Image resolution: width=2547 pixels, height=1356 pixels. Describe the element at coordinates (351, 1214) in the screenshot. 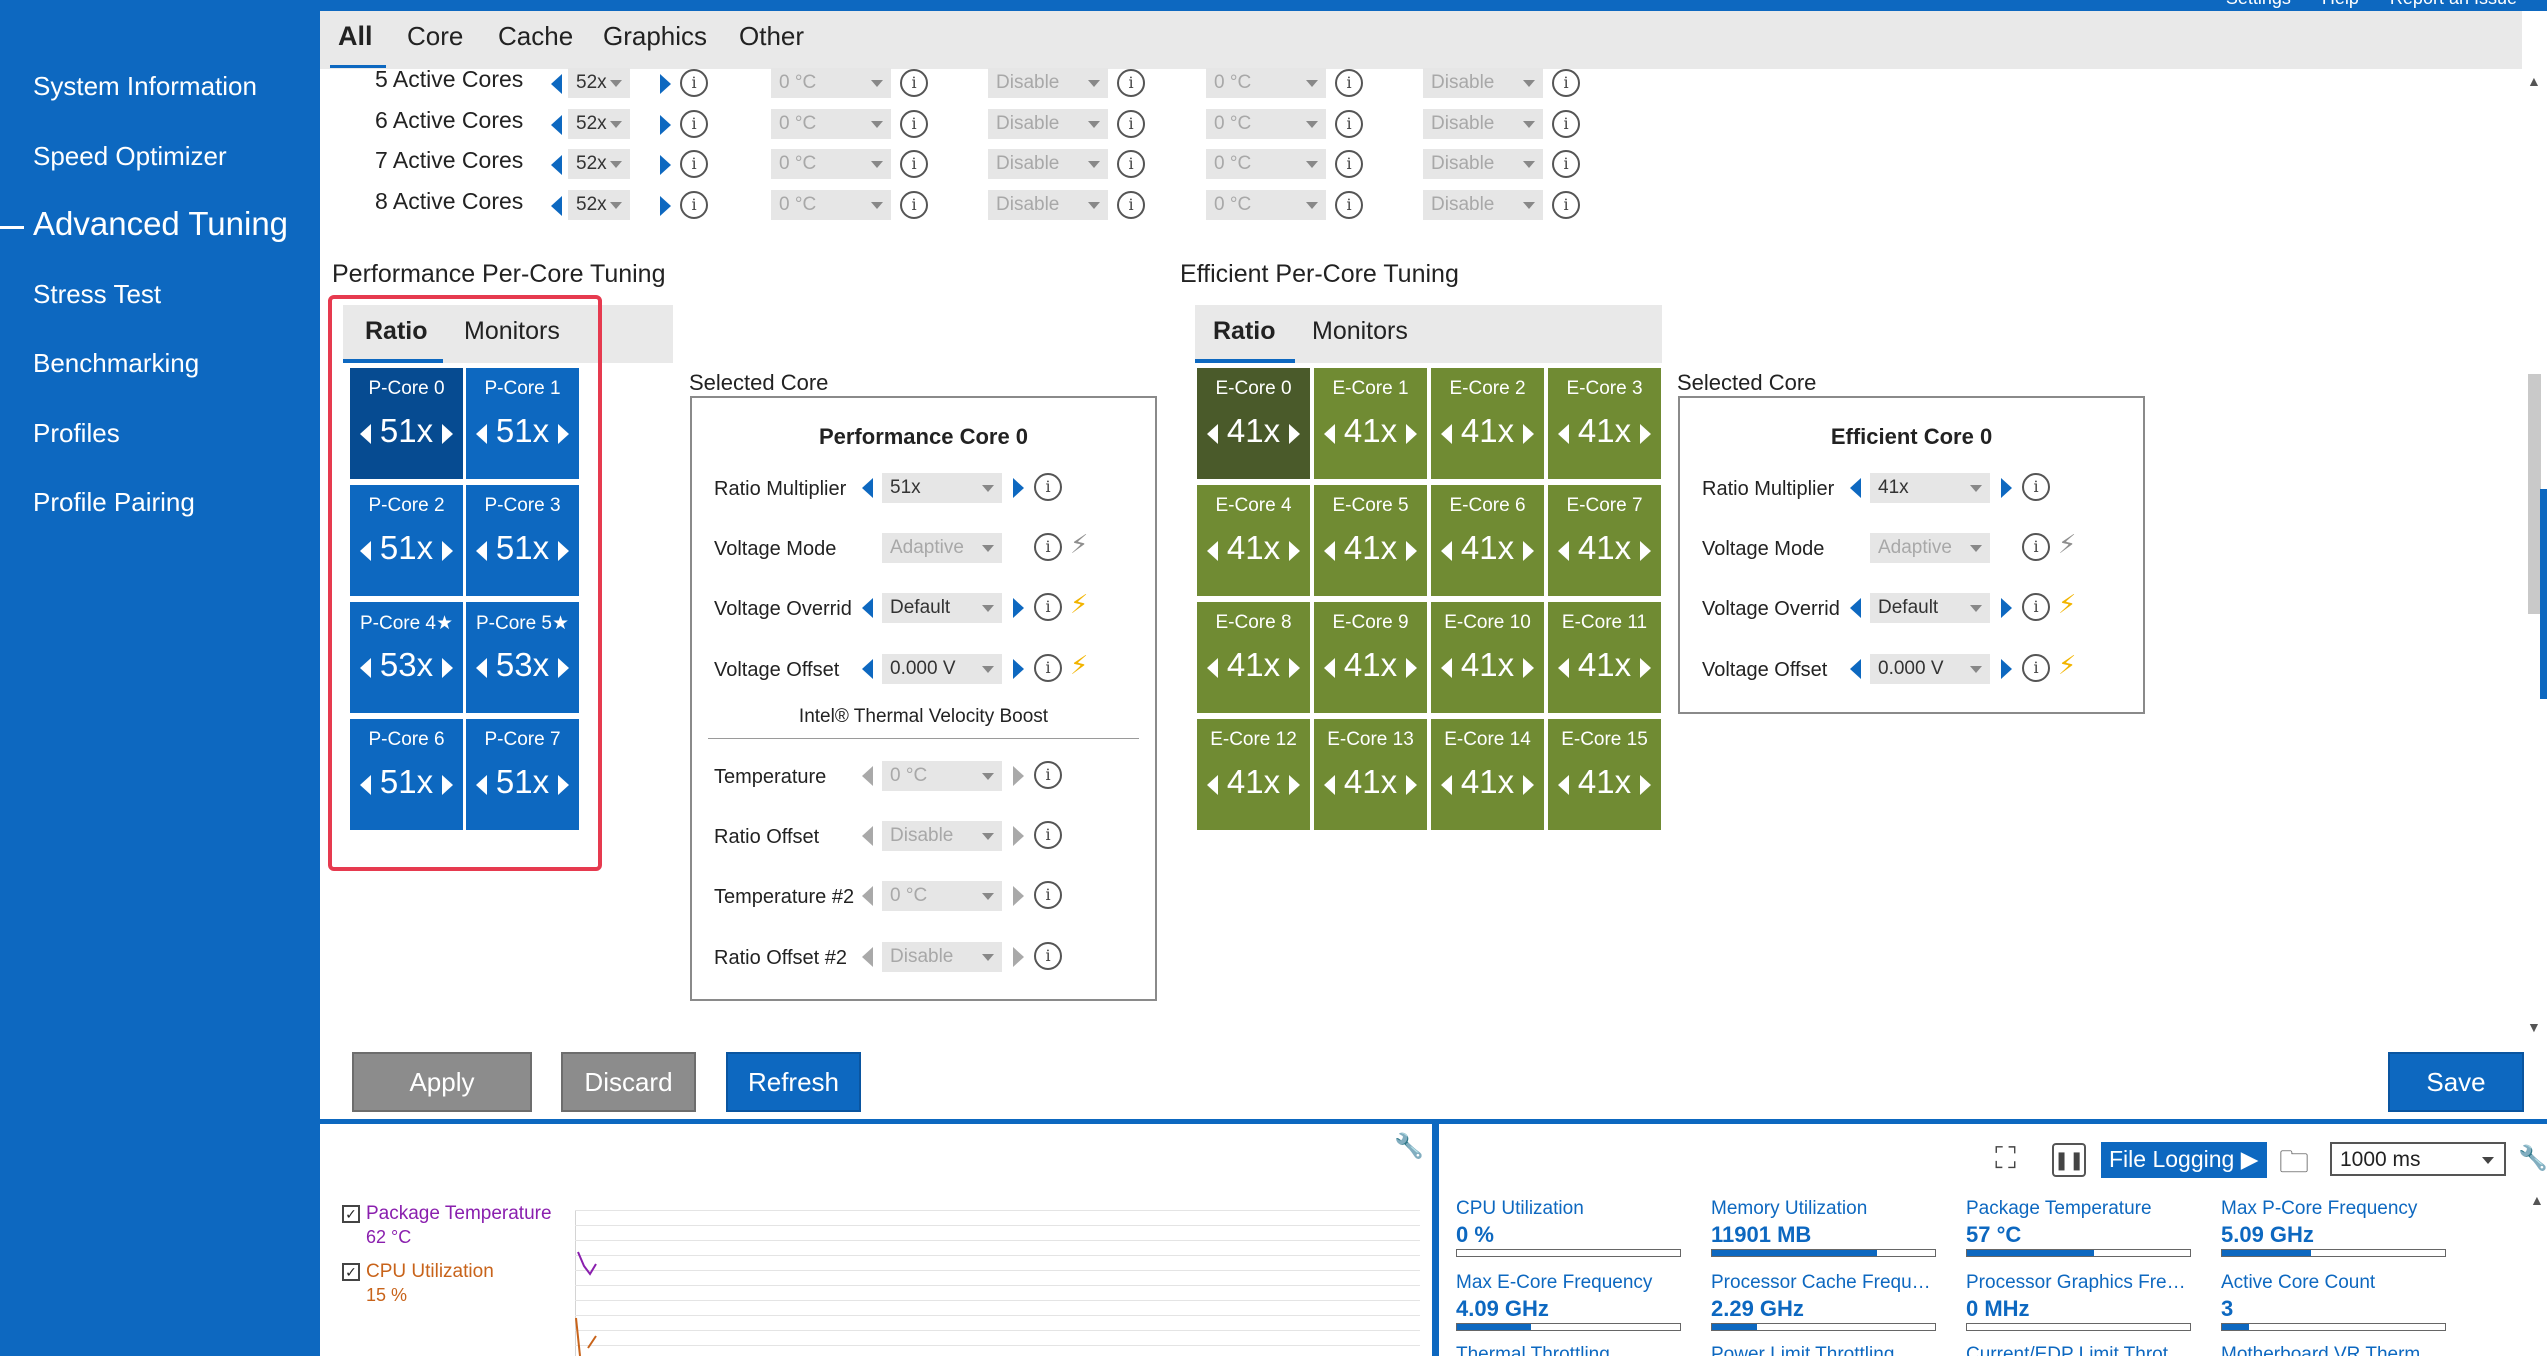

I see `checkbox: ✓` at that location.